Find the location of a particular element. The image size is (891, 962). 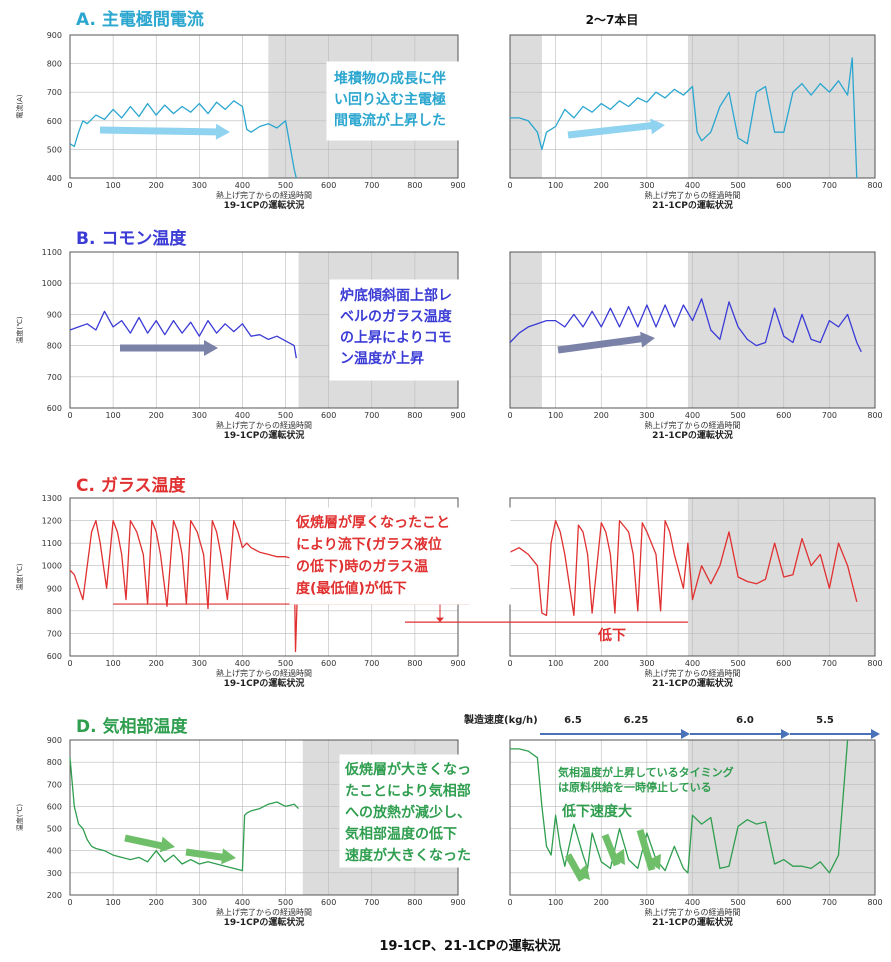

y-tick-label: 1300 is located at coordinates (52, 498).